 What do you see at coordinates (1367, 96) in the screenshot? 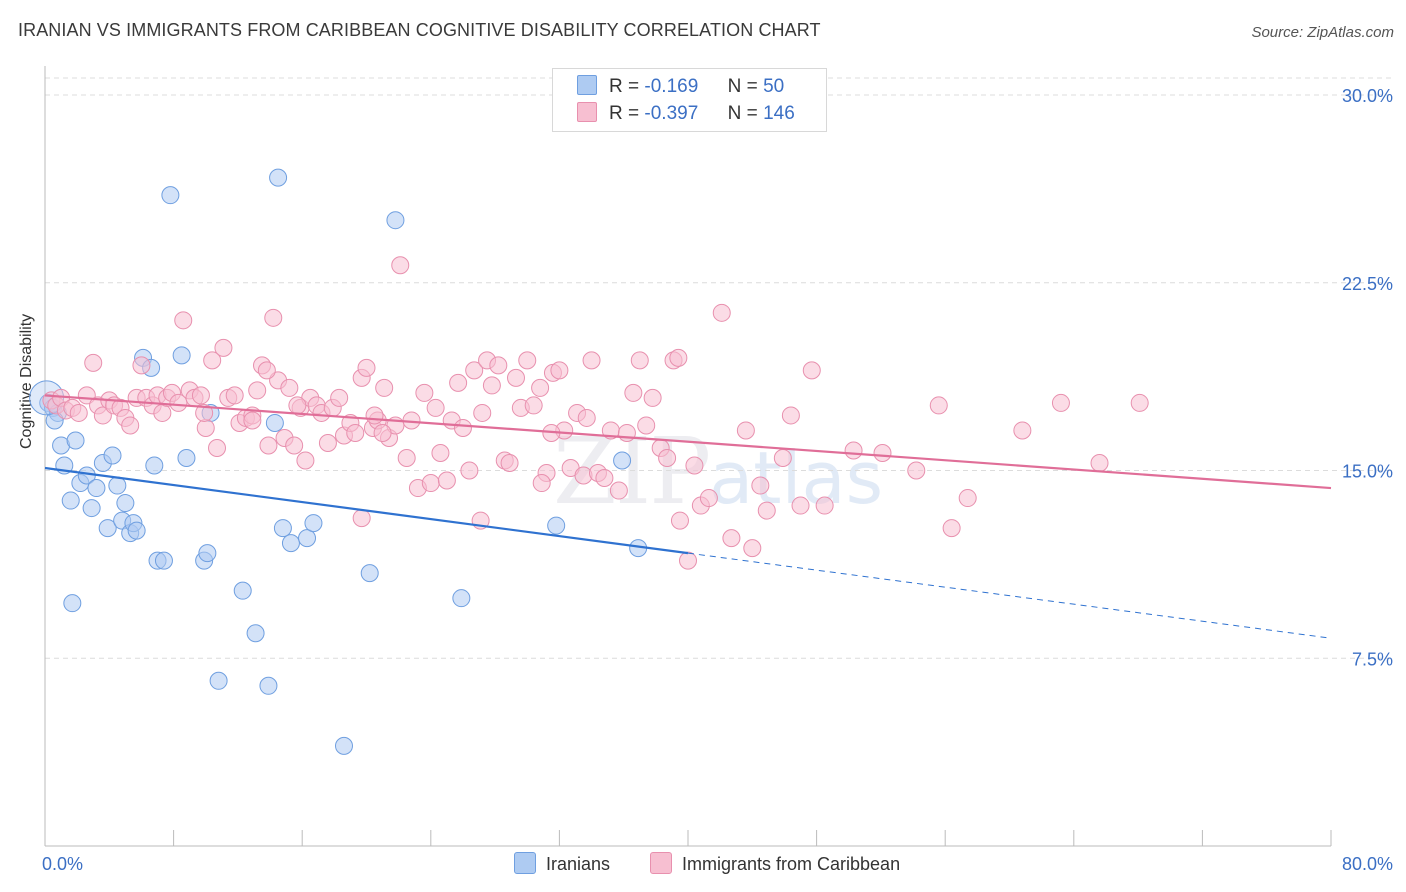
I see `y-tick-label: 30.0%` at bounding box center [1367, 96].